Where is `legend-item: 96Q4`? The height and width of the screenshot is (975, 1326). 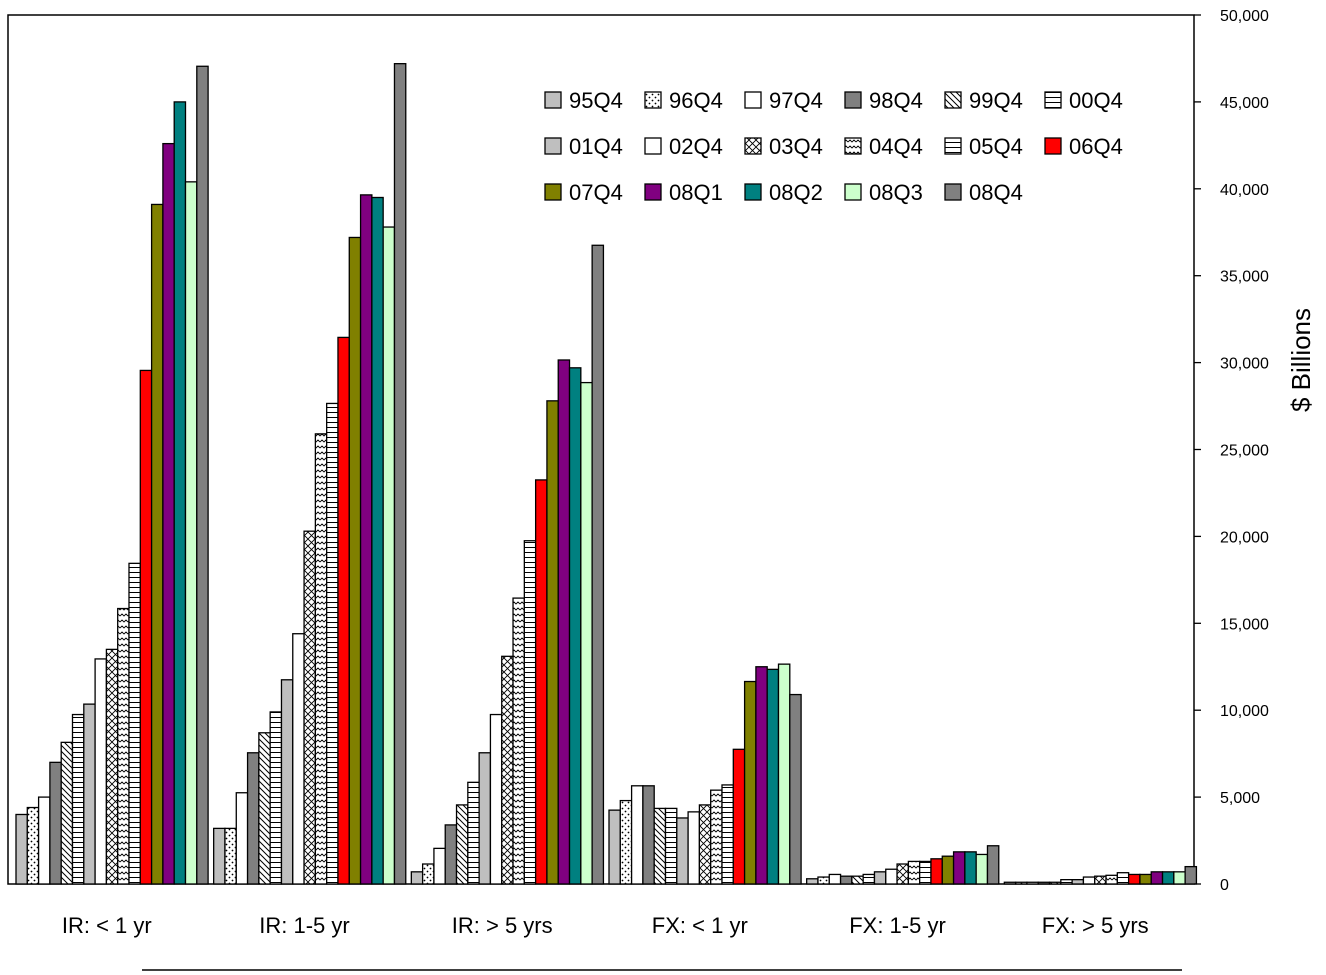 legend-item: 96Q4 is located at coordinates (683, 100).